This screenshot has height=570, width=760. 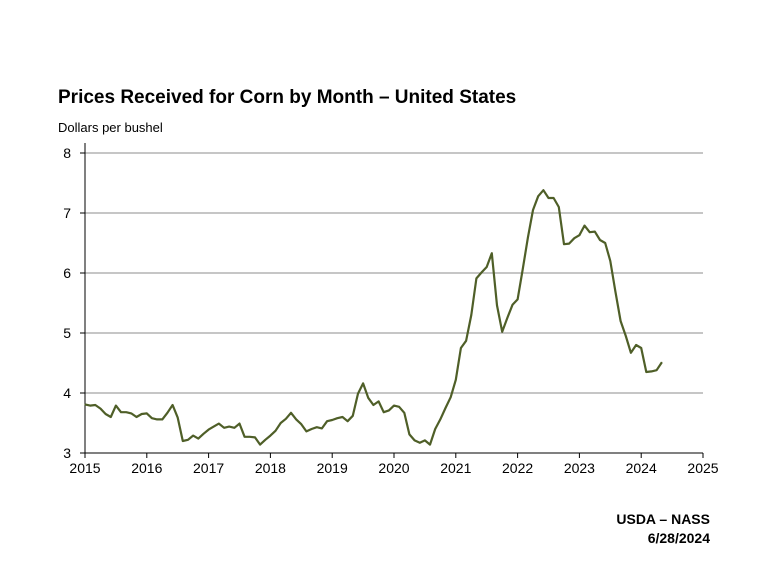 What do you see at coordinates (67, 273) in the screenshot?
I see `y-tick-label: 6` at bounding box center [67, 273].